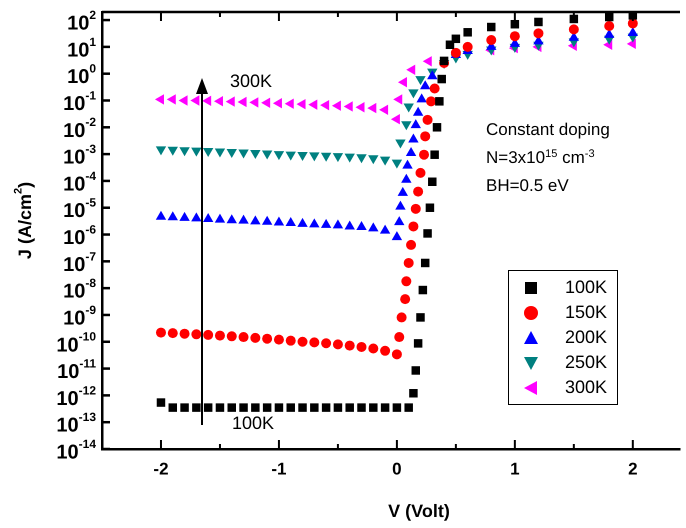 This screenshot has height=528, width=686. I want to click on annotation: N=3x10$^{15}$ cm$^{-3}$, so click(541, 158).